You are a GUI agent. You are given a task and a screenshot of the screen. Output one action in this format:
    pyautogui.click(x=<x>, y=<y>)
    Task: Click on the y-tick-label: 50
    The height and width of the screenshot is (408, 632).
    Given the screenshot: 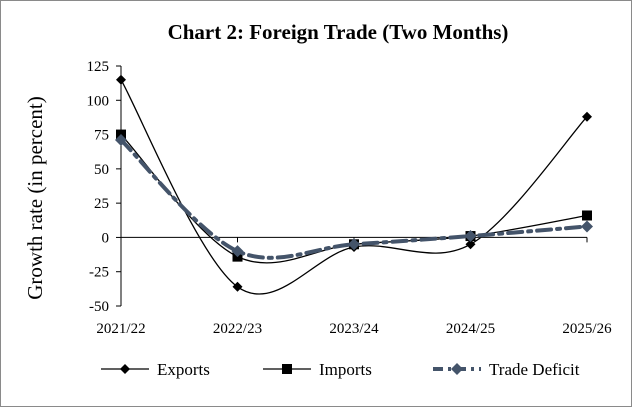 What is the action you would take?
    pyautogui.click(x=101, y=170)
    